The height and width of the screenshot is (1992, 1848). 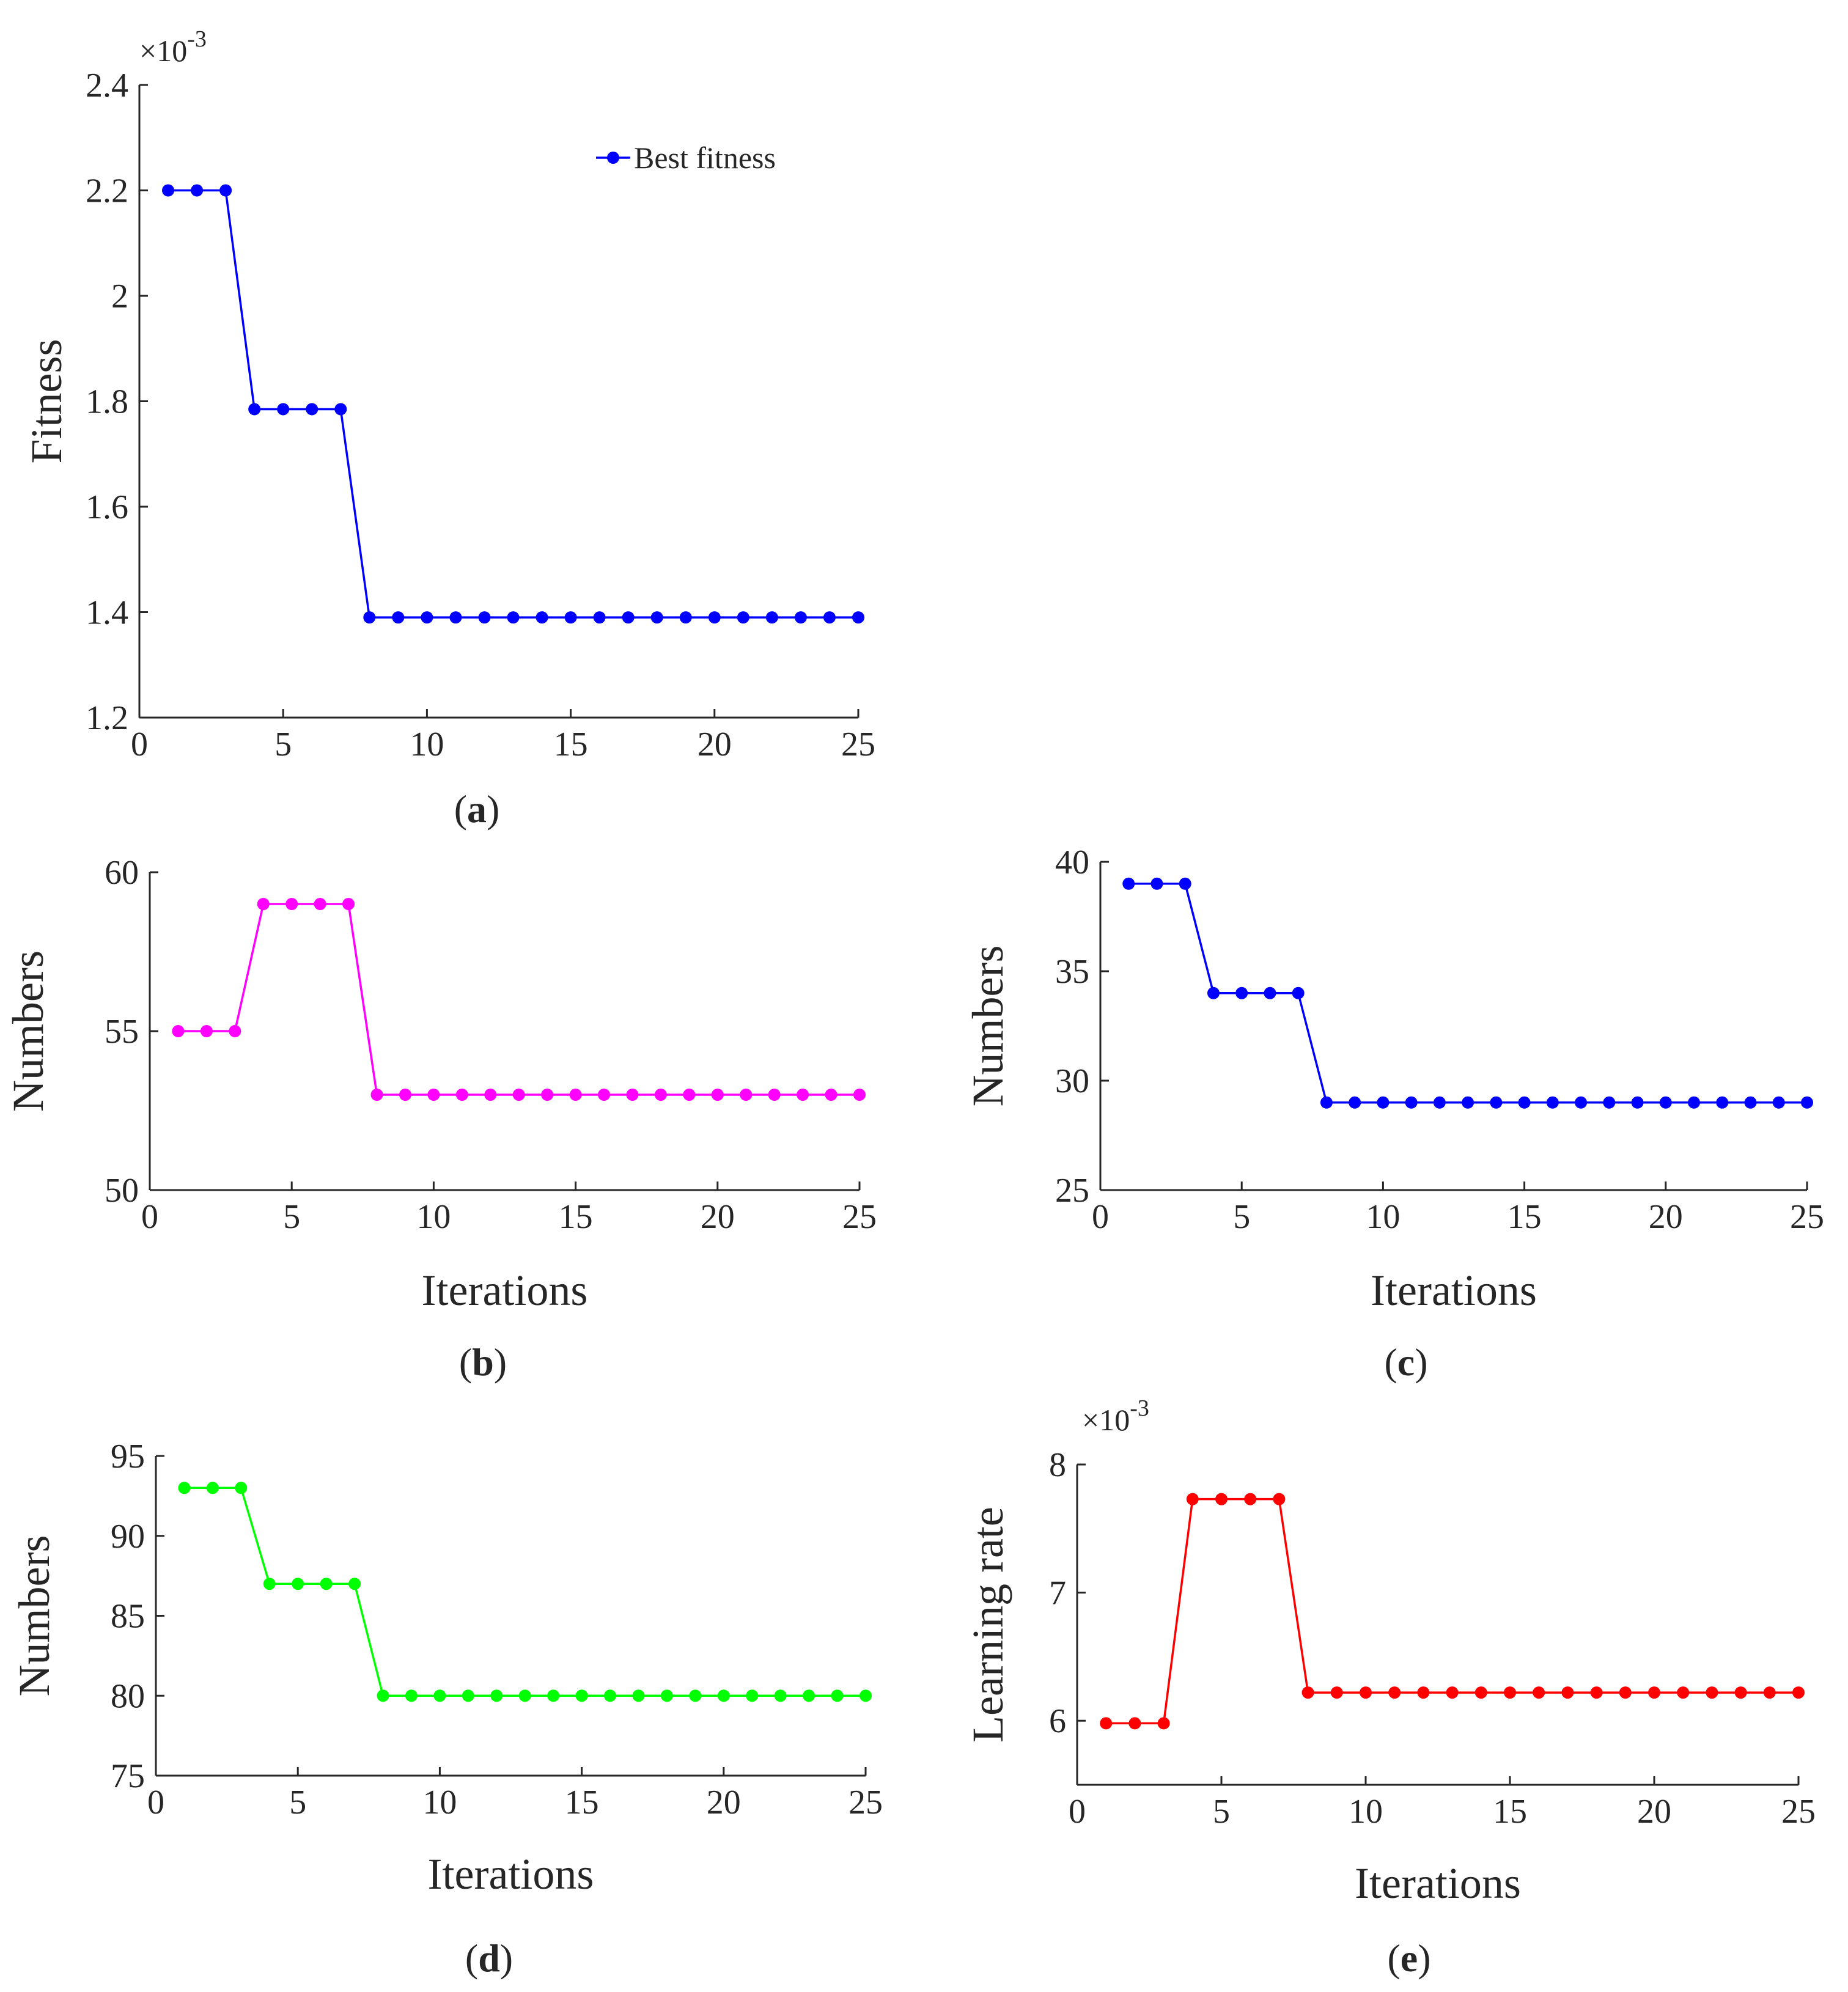 I want to click on y-tick-label: 55, so click(x=122, y=1032).